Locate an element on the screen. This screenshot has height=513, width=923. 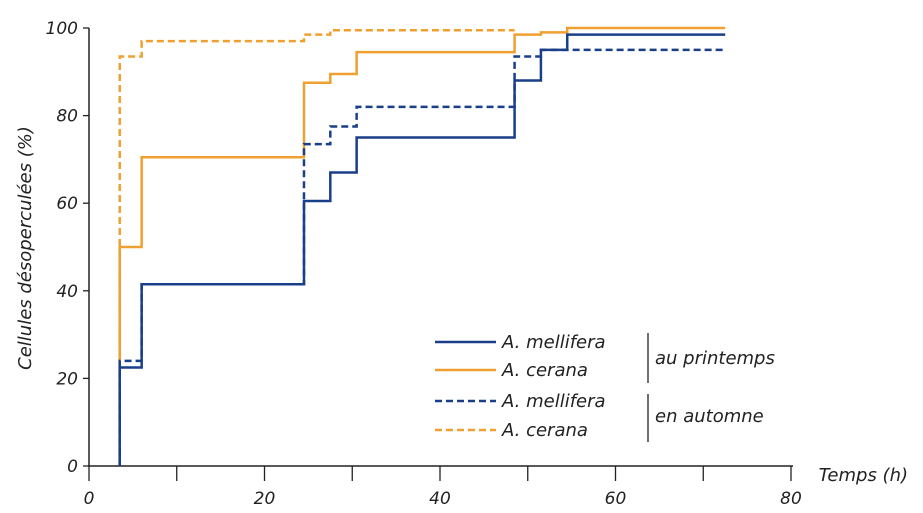
y-tick-label: 60 is located at coordinates (67, 204).